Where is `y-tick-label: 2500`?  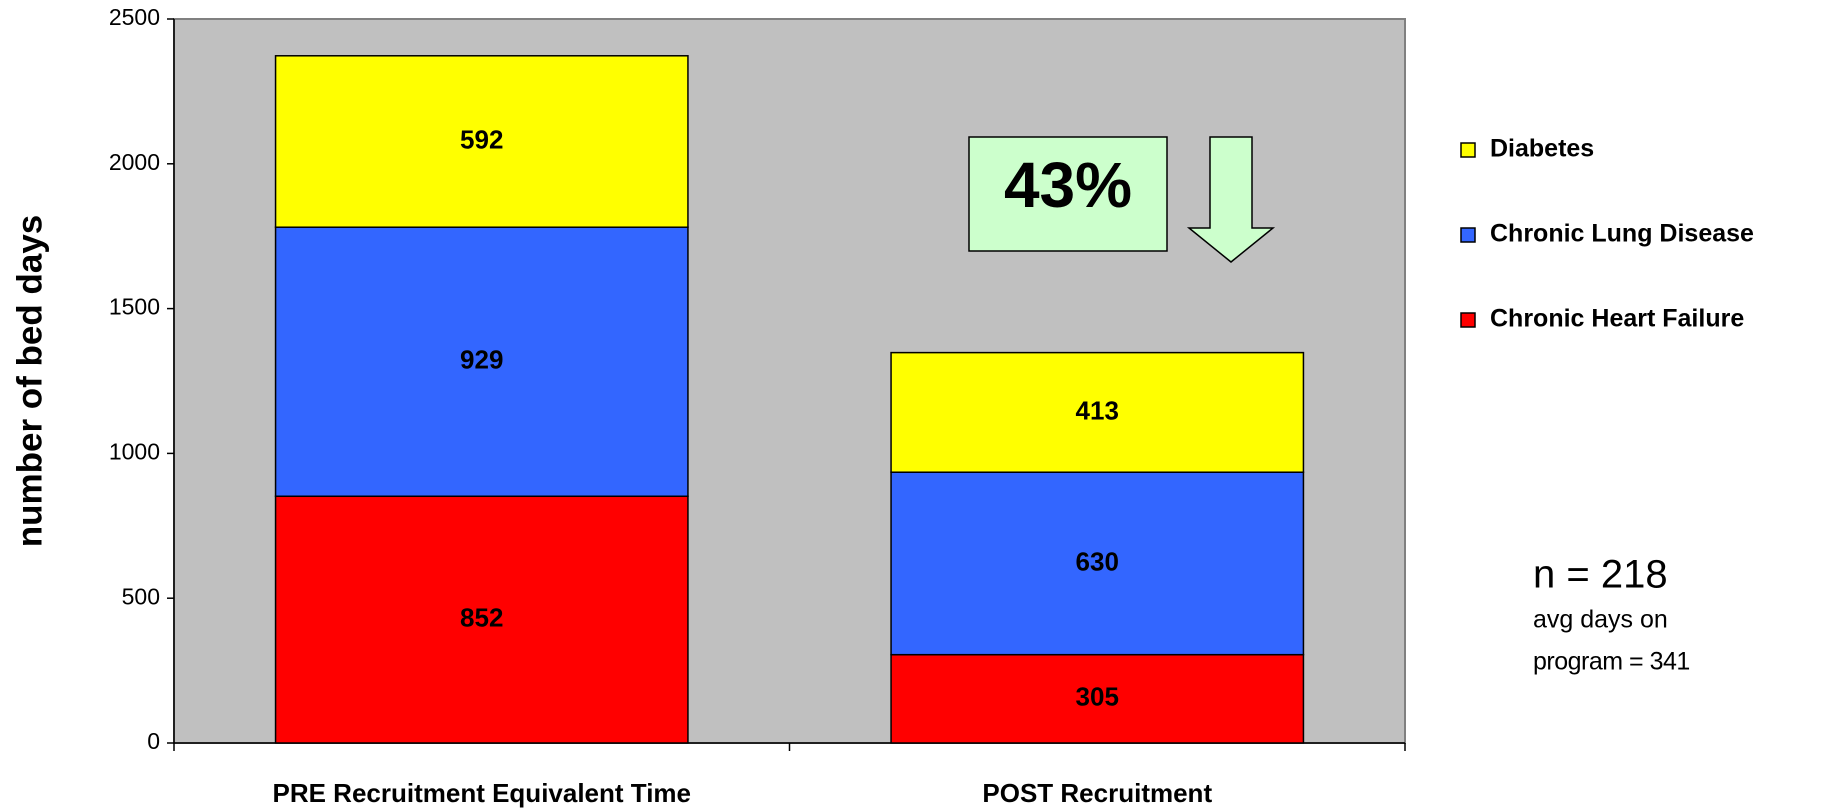 y-tick-label: 2500 is located at coordinates (134, 17).